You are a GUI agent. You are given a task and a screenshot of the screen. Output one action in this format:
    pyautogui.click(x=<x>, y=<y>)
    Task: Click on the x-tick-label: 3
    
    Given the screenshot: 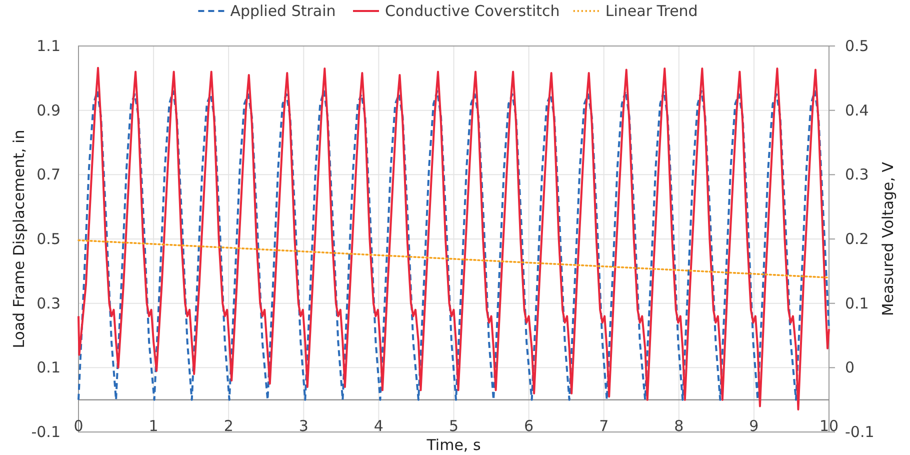 What is the action you would take?
    pyautogui.click(x=303, y=425)
    